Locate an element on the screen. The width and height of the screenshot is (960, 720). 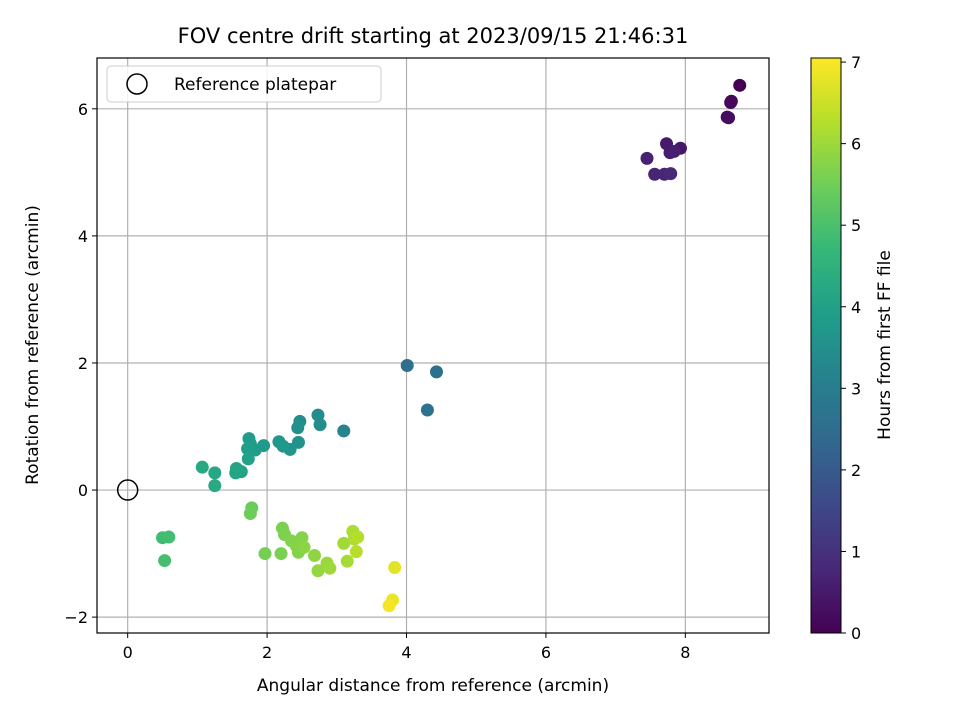
reference-marker-layer is located at coordinates (127, 490).